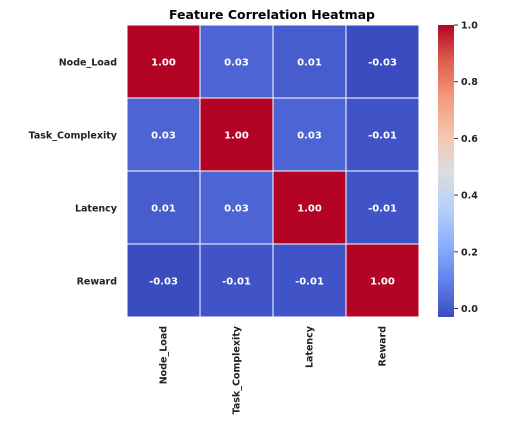 The height and width of the screenshot is (431, 513). I want to click on heatmap-cell-Task_Complexity-Node_Load, so click(163, 134).